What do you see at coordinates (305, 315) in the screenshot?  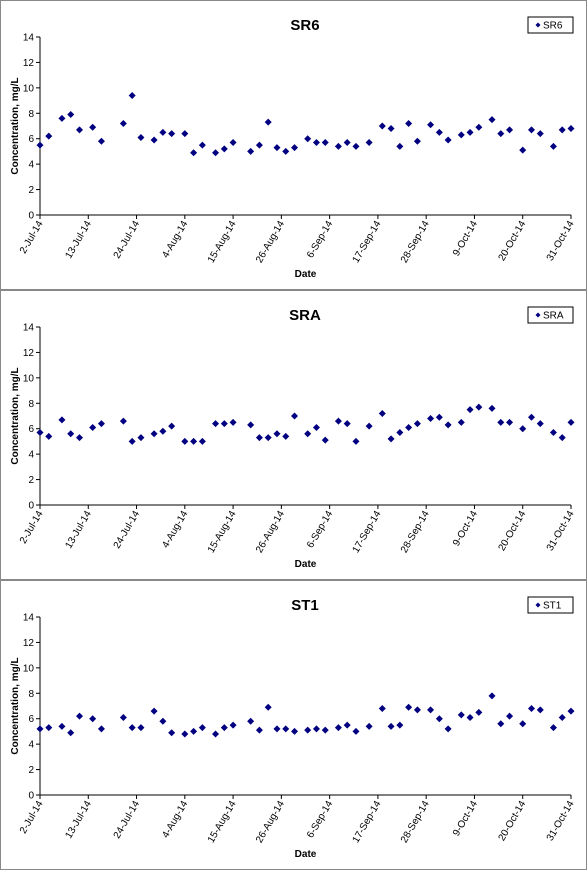 I see `chart-title: SRA` at bounding box center [305, 315].